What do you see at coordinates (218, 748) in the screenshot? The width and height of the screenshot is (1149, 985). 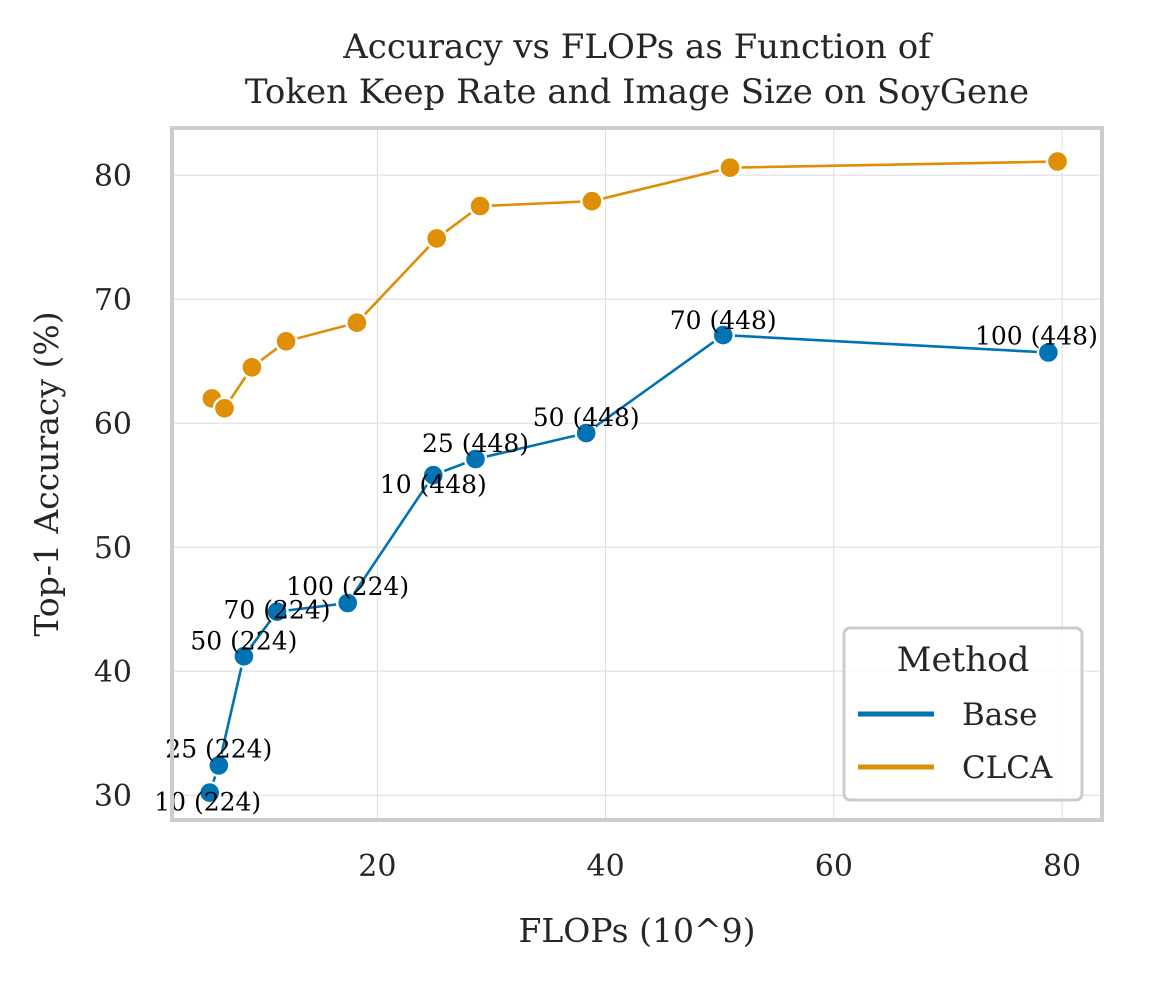 I see `point-label-base-1: 25 (224)` at bounding box center [218, 748].